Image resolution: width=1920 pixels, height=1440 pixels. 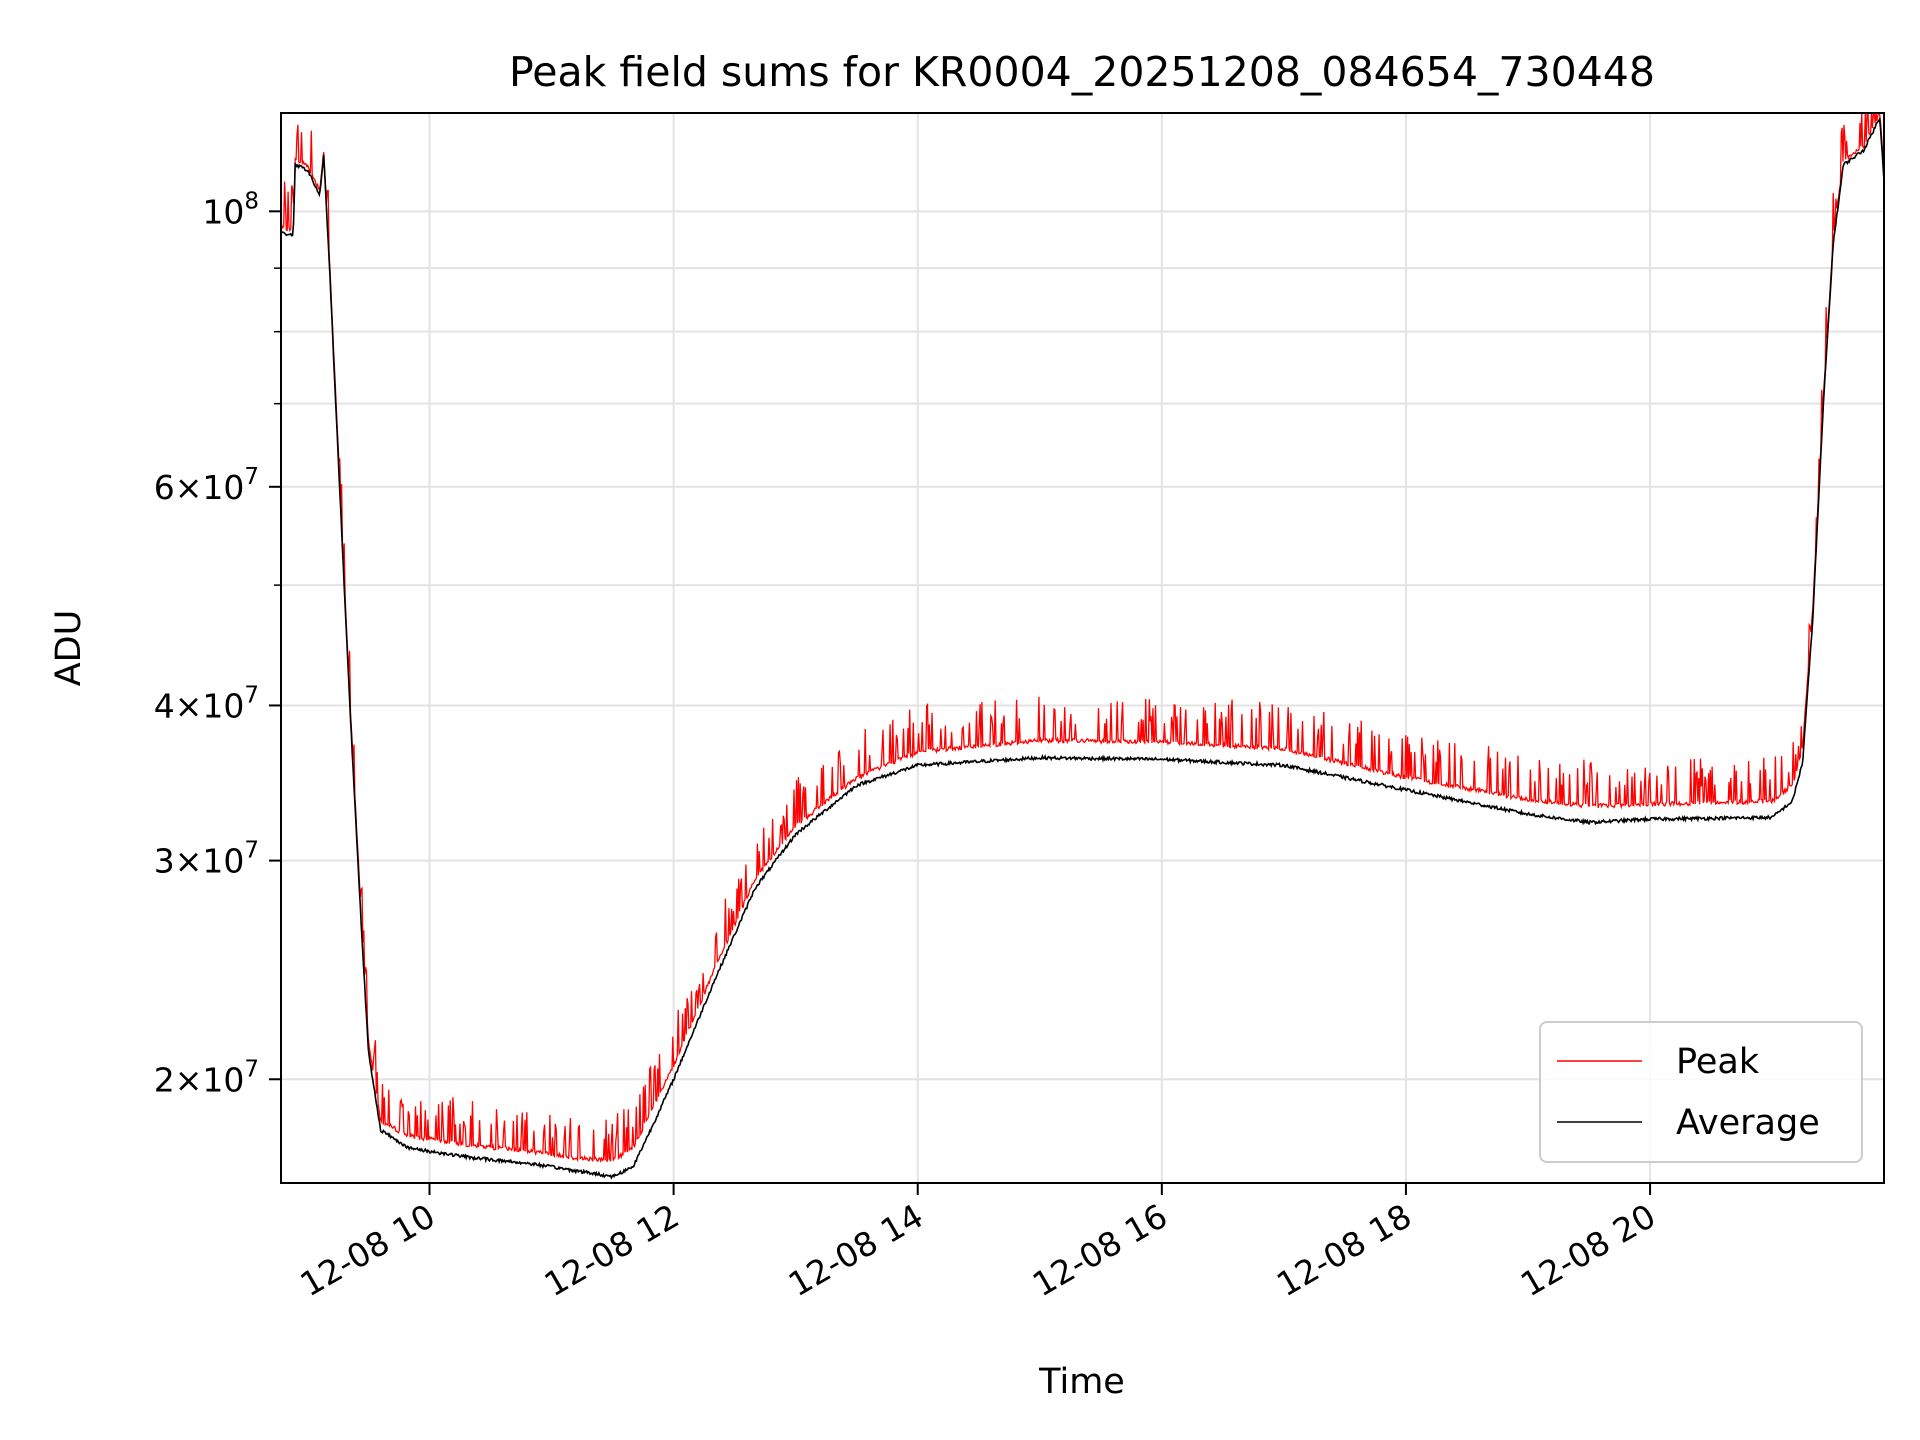 I want to click on y-axis: 2×107 3×107 4×107 6×107 108, so click(x=217, y=643).